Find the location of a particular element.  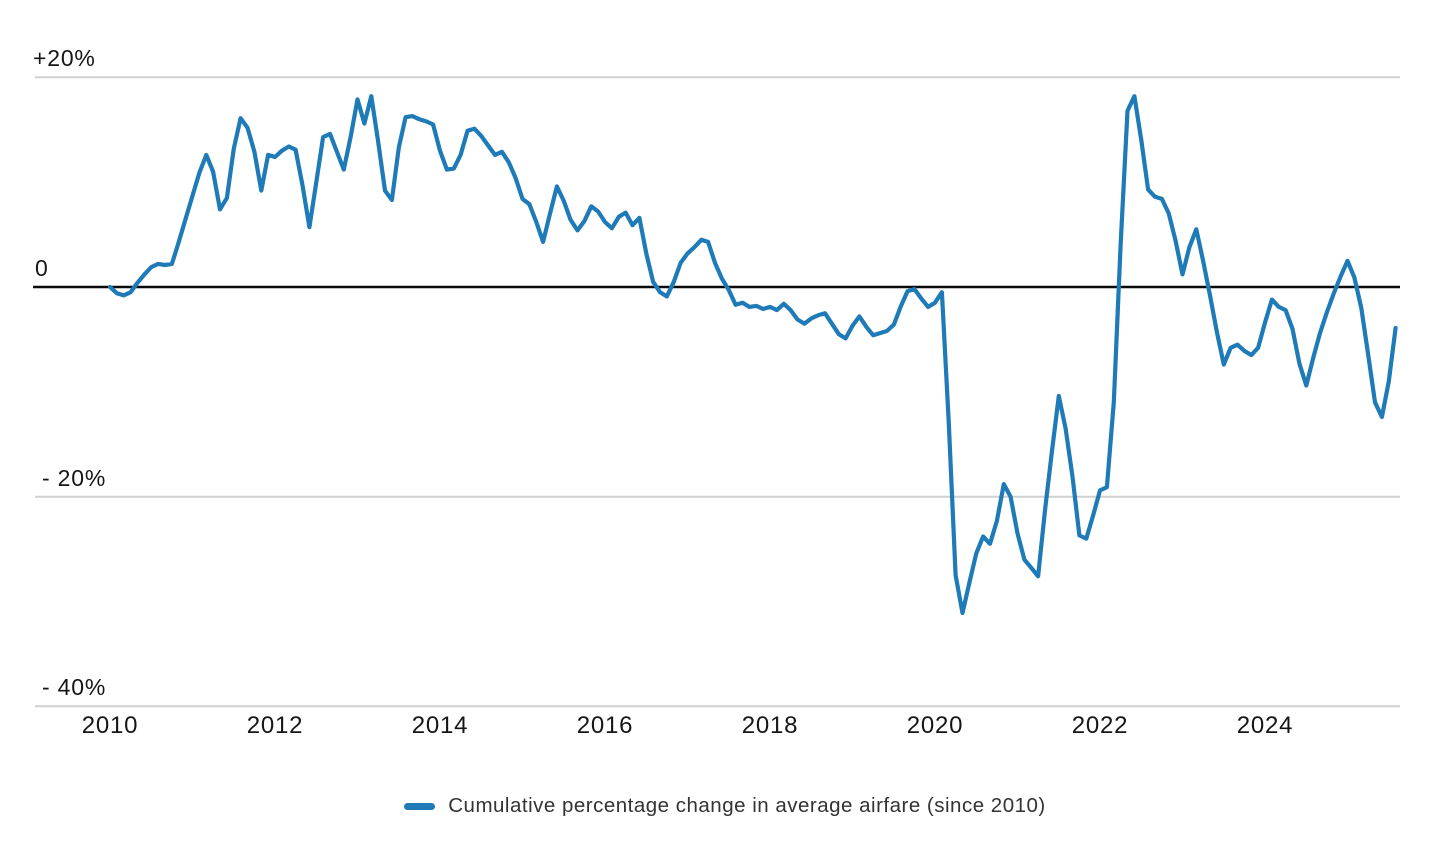

y-tick-label: 0 is located at coordinates (42, 268).